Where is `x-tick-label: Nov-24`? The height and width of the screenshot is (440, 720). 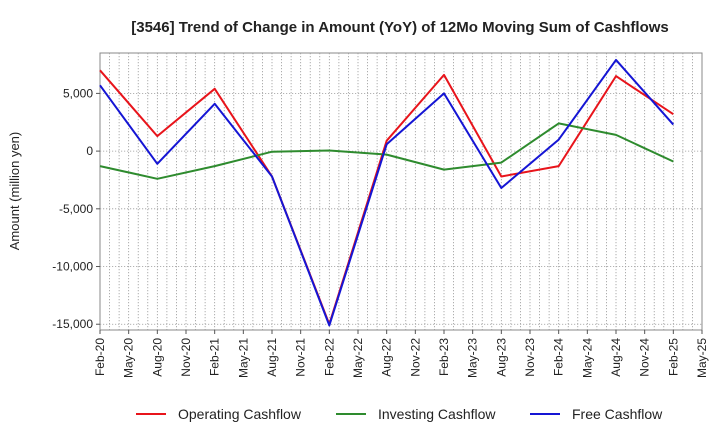
x-tick-label: Nov-24 is located at coordinates (645, 357).